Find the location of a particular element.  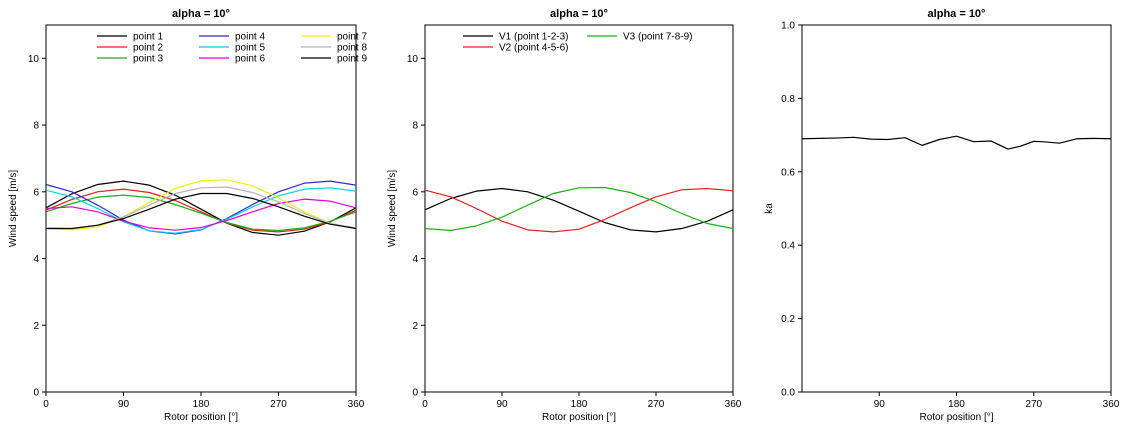

legend-label: point 1 is located at coordinates (148, 37).